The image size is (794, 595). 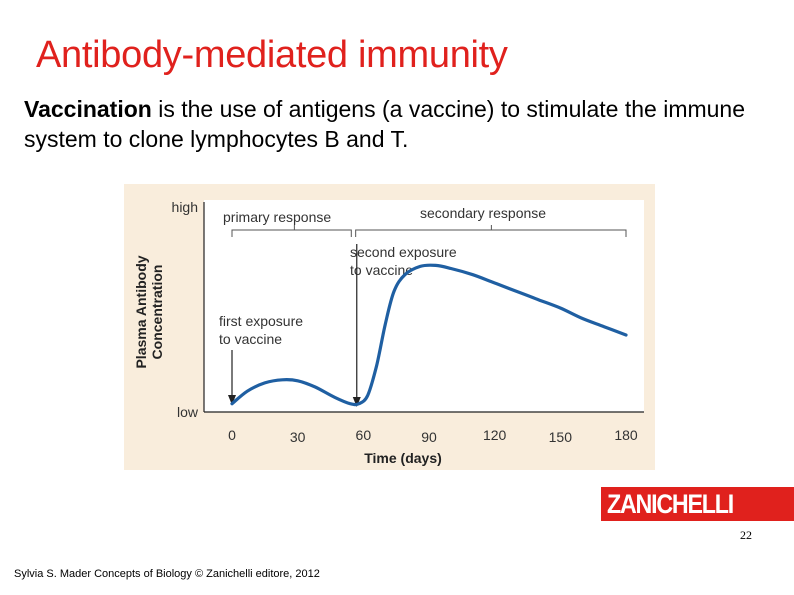 What do you see at coordinates (403, 458) in the screenshot?
I see `x-axis-label: Time (days)` at bounding box center [403, 458].